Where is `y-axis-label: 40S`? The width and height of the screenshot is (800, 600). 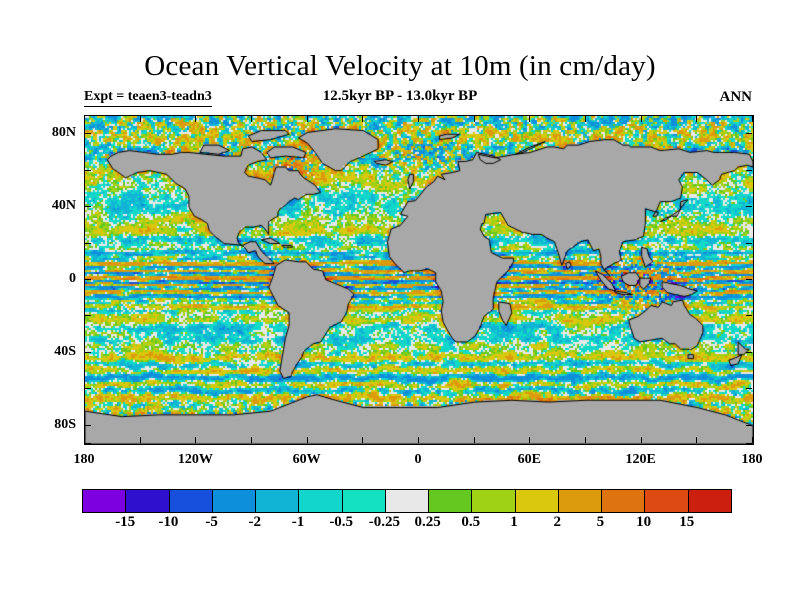 y-axis-label: 40S is located at coordinates (65, 351).